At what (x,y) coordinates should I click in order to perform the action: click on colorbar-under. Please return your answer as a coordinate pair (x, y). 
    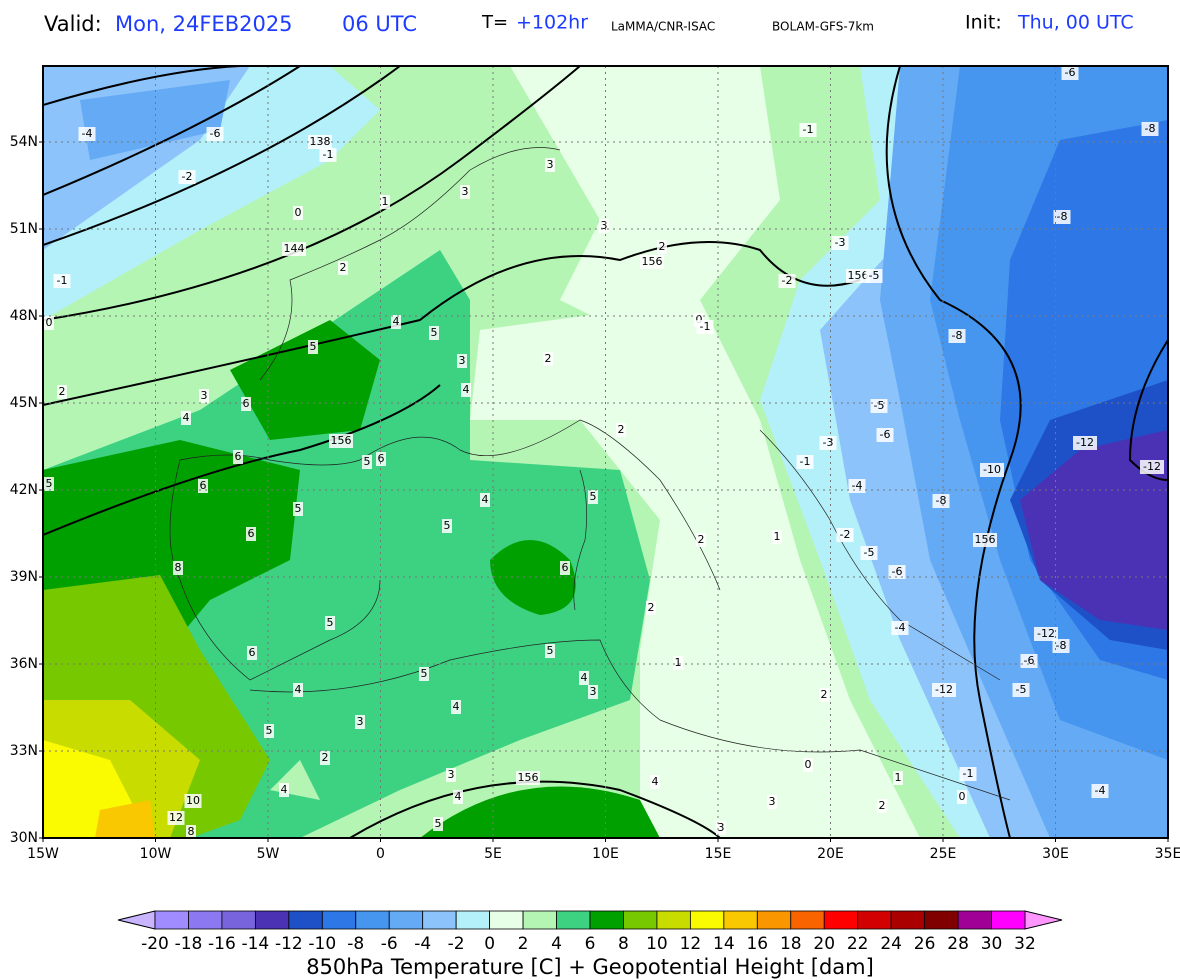
    Looking at the image, I should click on (136, 920).